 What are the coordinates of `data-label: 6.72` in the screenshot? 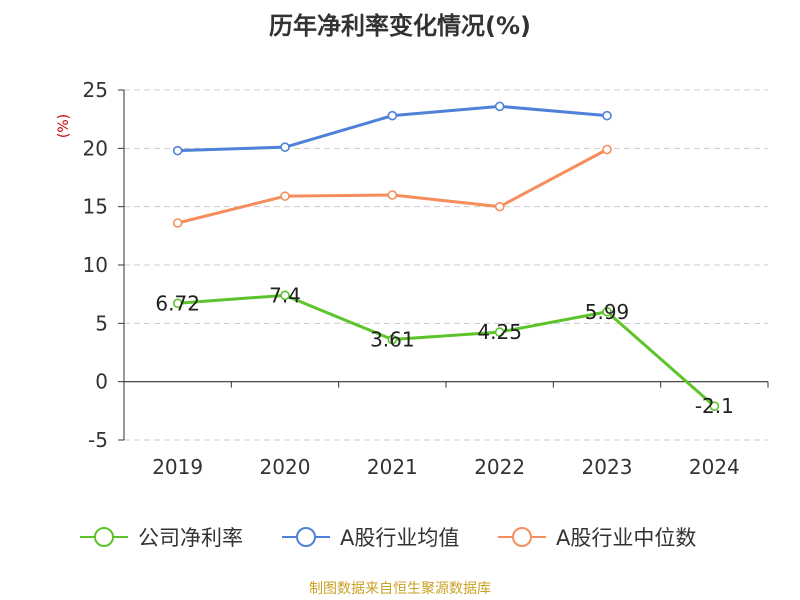 It's located at (177, 303).